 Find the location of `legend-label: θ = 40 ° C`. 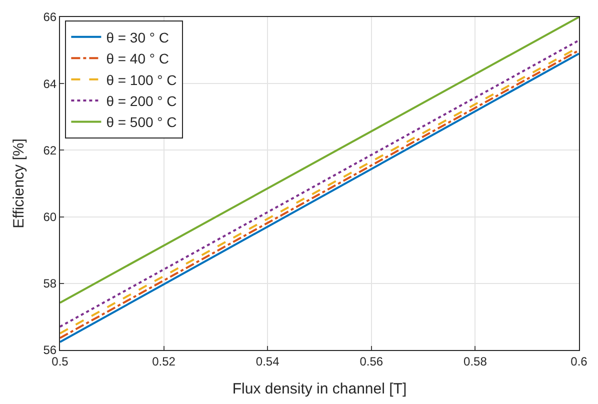

legend-label: θ = 40 ° C is located at coordinates (138, 58).